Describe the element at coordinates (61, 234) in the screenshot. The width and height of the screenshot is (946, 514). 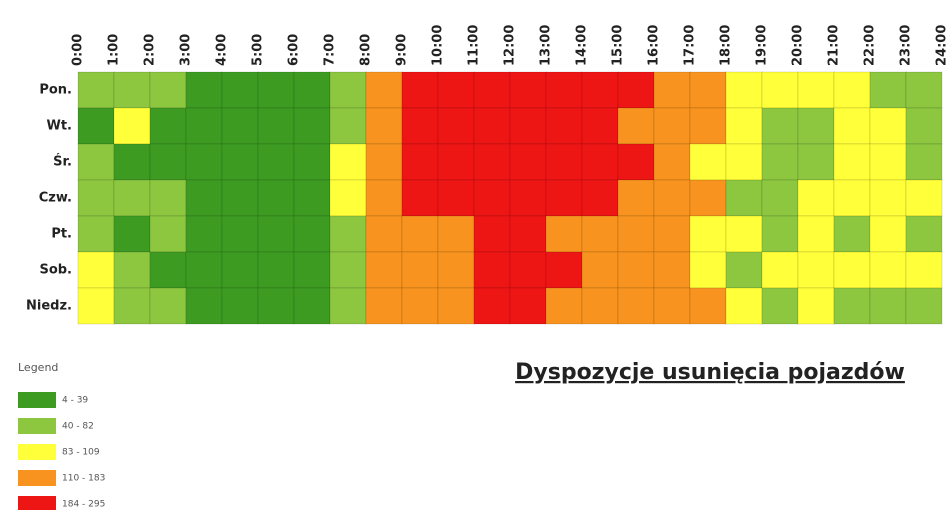
I see `row-label: Pt.` at that location.